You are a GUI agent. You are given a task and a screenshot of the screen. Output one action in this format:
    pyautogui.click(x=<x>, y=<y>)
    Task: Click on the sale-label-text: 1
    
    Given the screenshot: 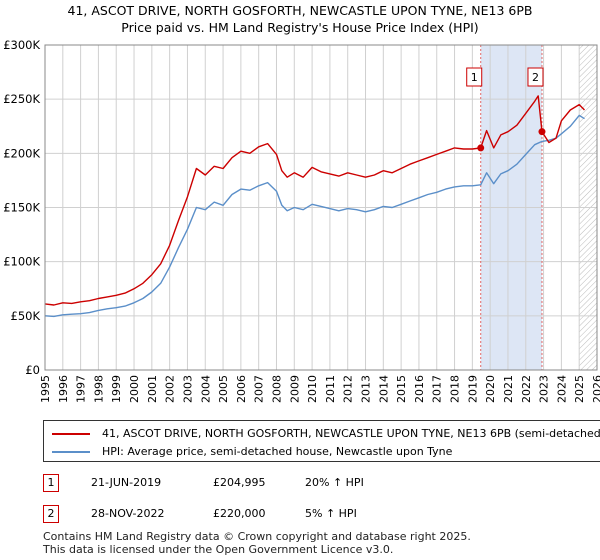 What is the action you would take?
    pyautogui.click(x=474, y=77)
    